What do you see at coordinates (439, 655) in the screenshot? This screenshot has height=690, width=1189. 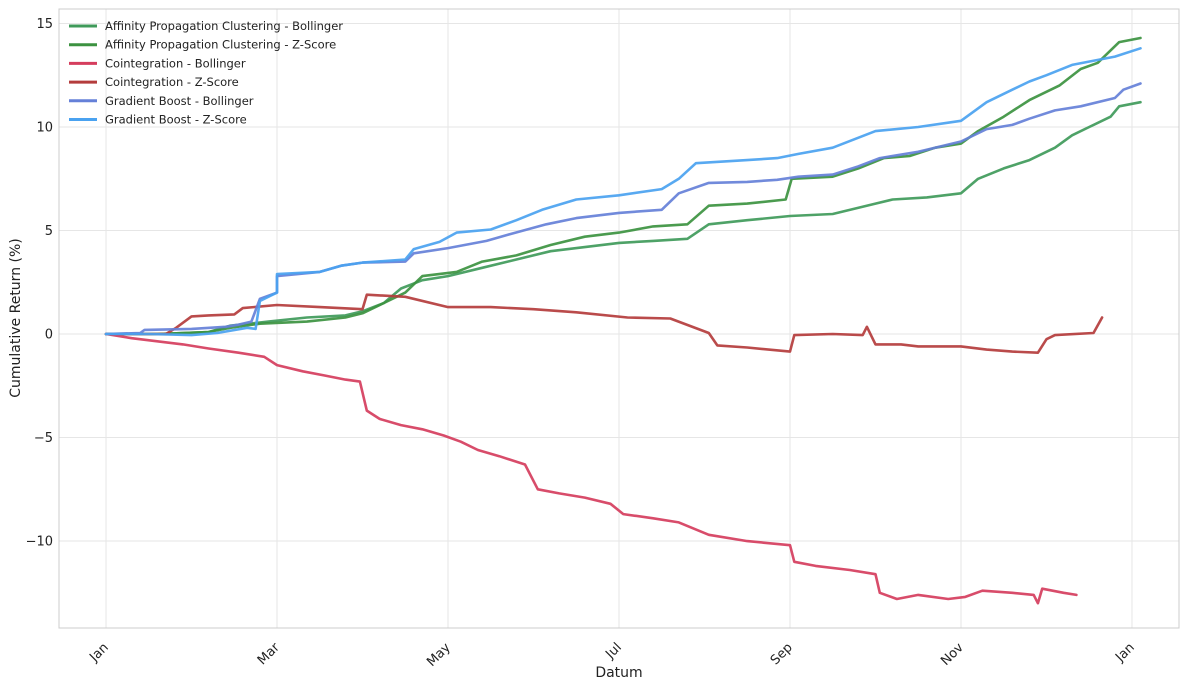 I see `x-tick-label: May` at bounding box center [439, 655].